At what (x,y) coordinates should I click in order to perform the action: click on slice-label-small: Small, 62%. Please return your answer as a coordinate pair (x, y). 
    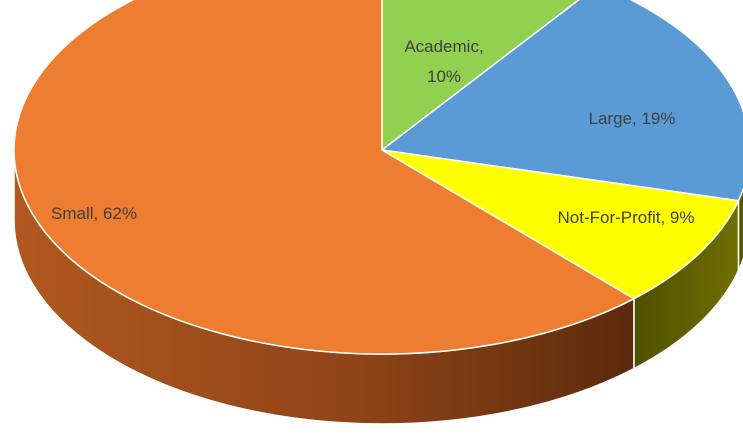
    Looking at the image, I should click on (94, 213).